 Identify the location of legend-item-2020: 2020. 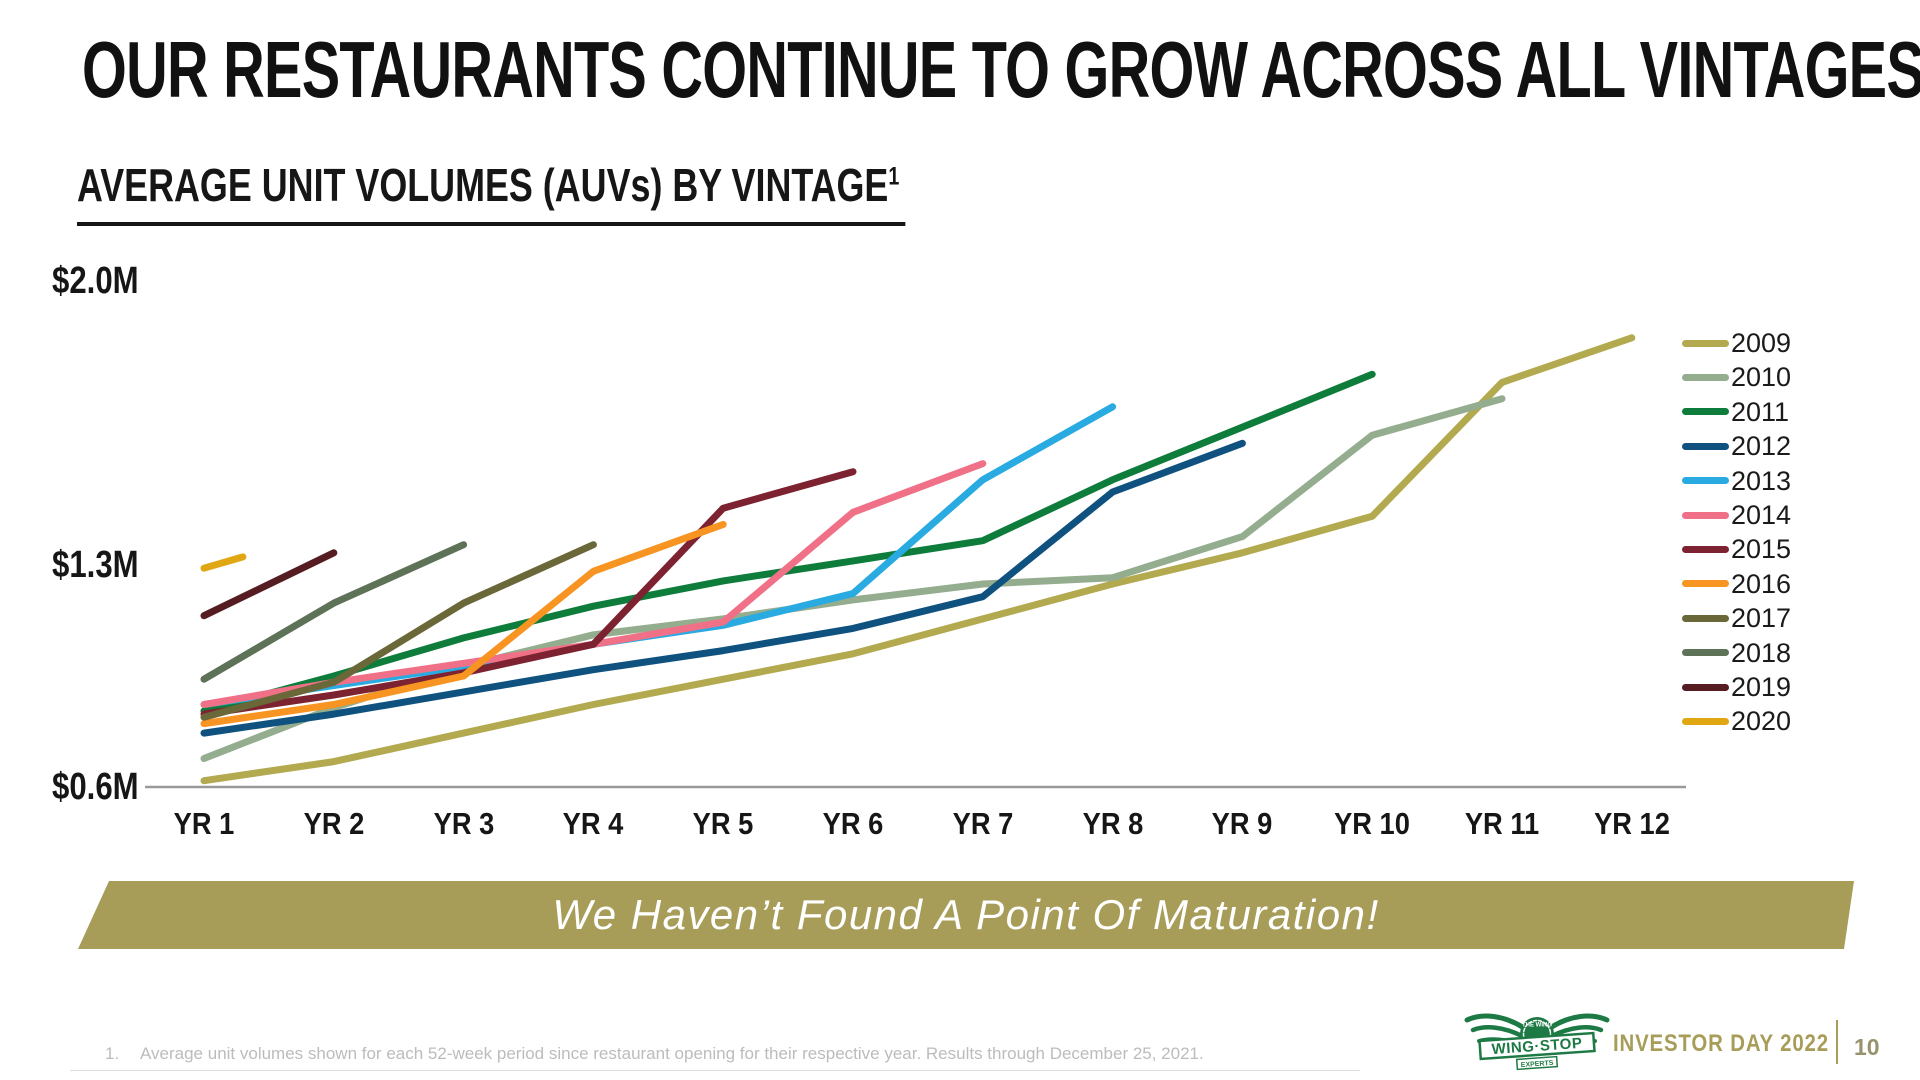
(1736, 721).